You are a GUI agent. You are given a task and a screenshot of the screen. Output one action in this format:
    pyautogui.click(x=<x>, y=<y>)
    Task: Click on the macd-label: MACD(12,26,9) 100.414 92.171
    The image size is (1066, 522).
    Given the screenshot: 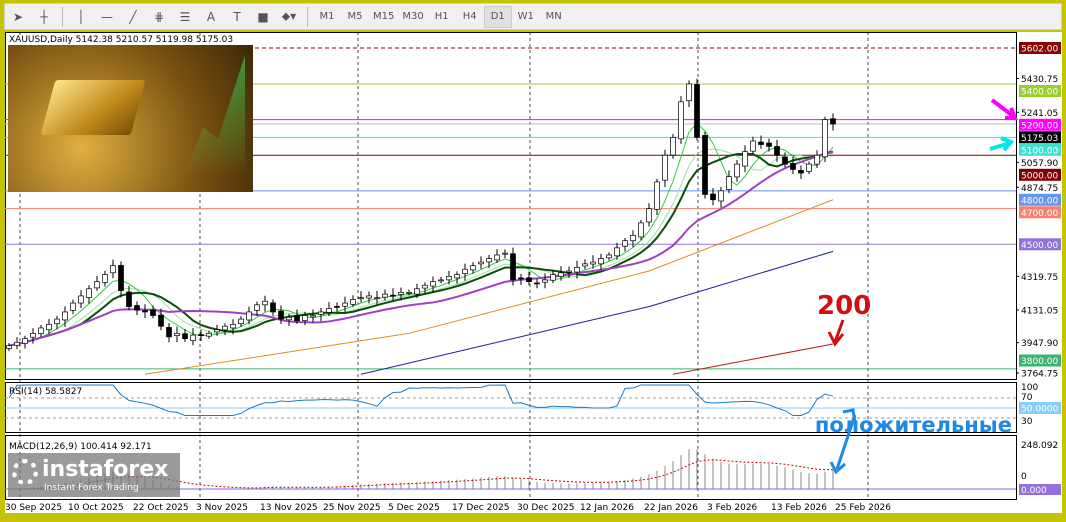 What is the action you would take?
    pyautogui.click(x=80, y=447)
    